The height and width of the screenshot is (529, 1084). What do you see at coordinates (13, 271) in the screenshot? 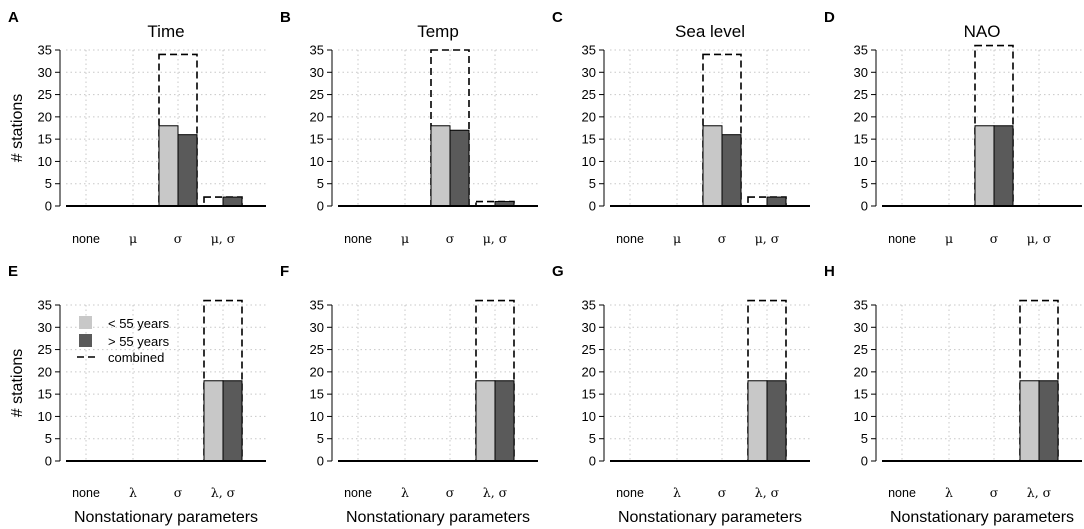
I see `panel-letter: E` at bounding box center [13, 271].